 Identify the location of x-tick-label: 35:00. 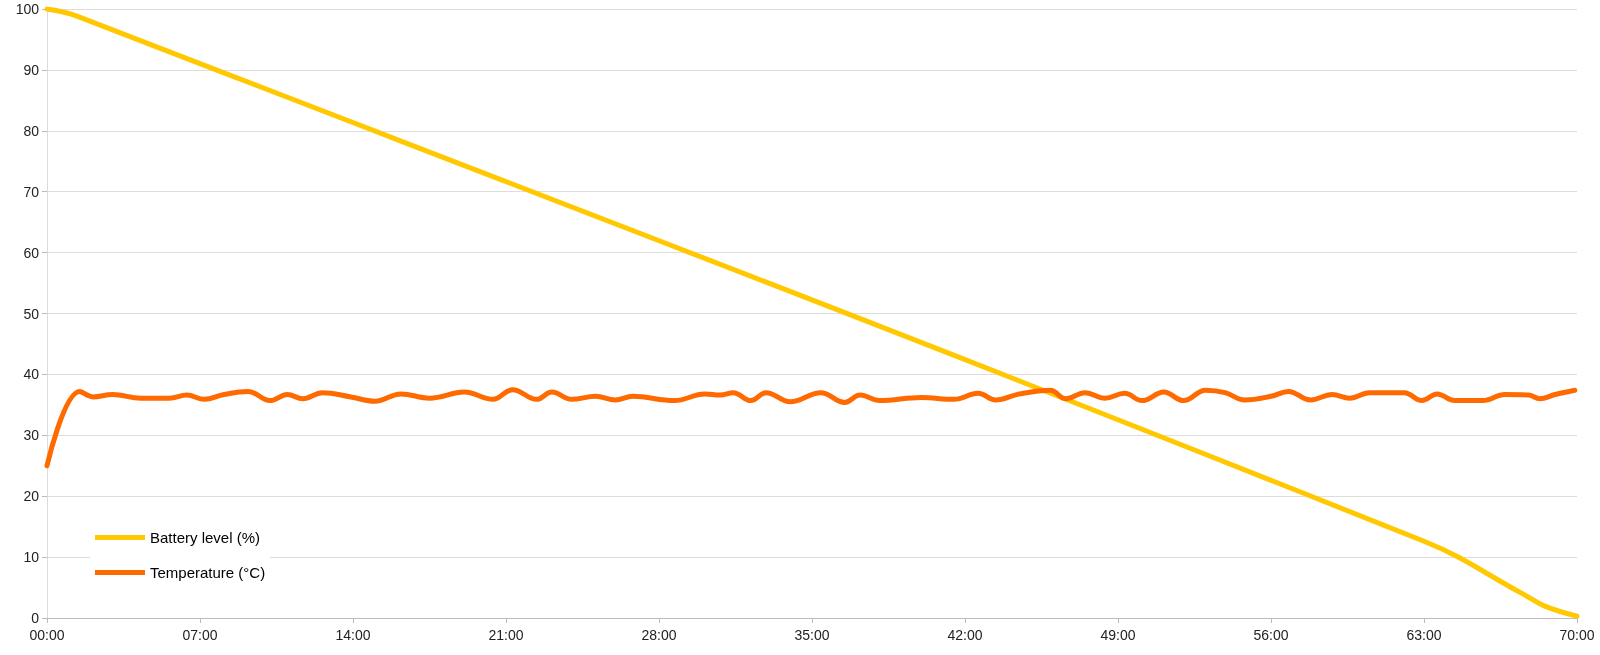
(812, 635).